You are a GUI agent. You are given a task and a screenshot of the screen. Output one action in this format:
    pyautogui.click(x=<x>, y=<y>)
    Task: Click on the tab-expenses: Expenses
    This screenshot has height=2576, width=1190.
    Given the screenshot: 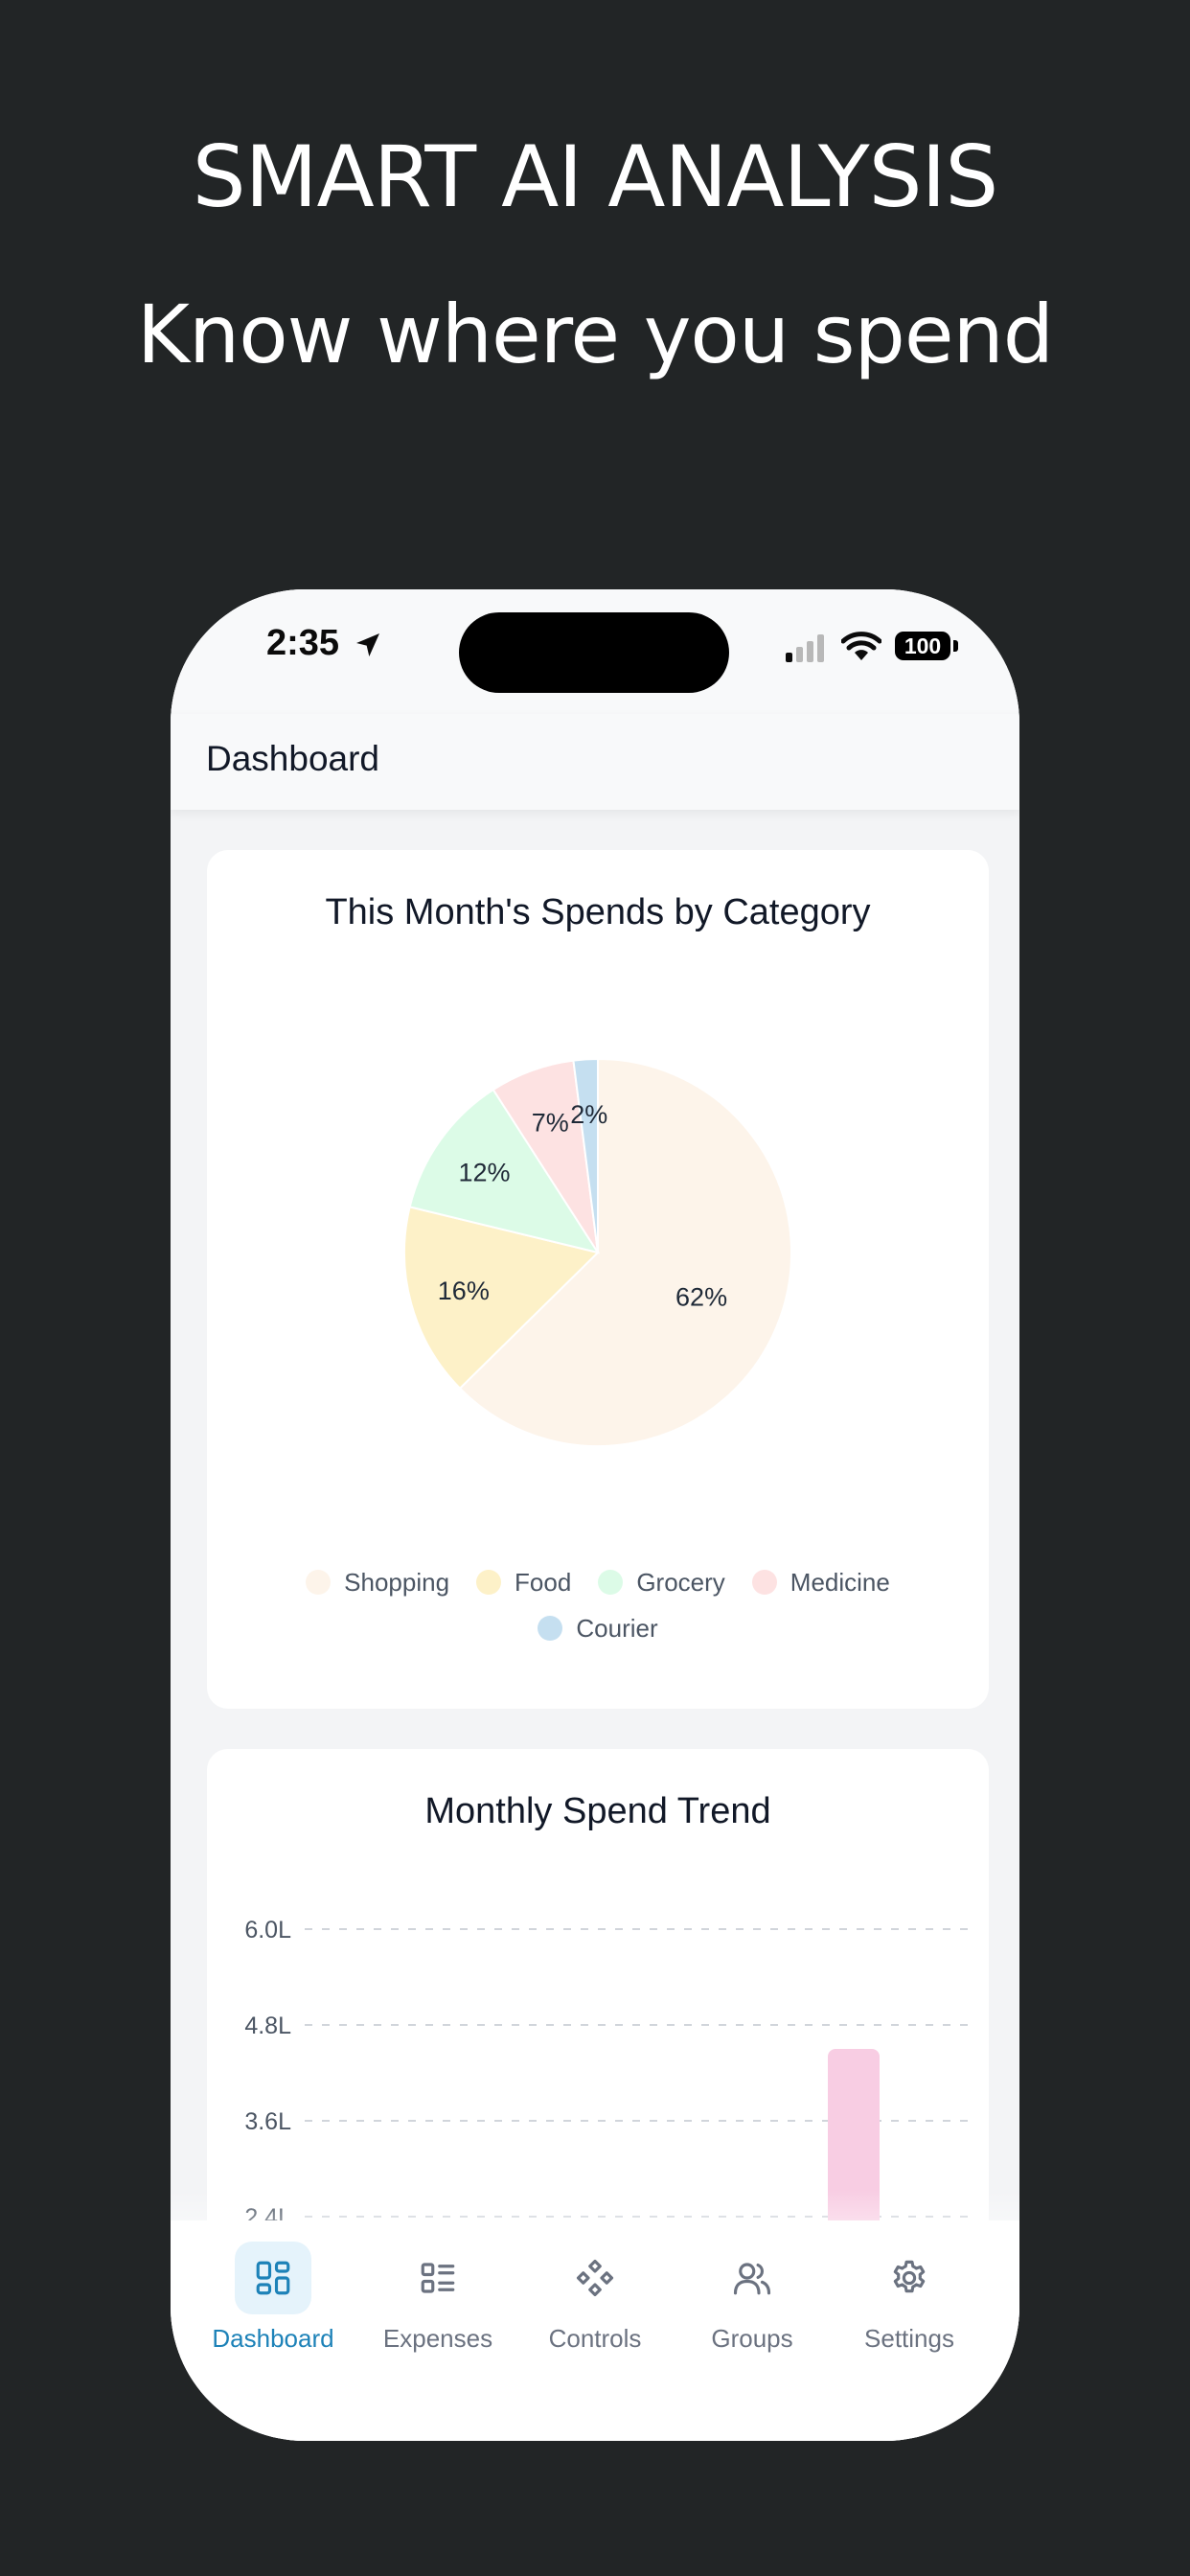 What is the action you would take?
    pyautogui.click(x=437, y=2298)
    